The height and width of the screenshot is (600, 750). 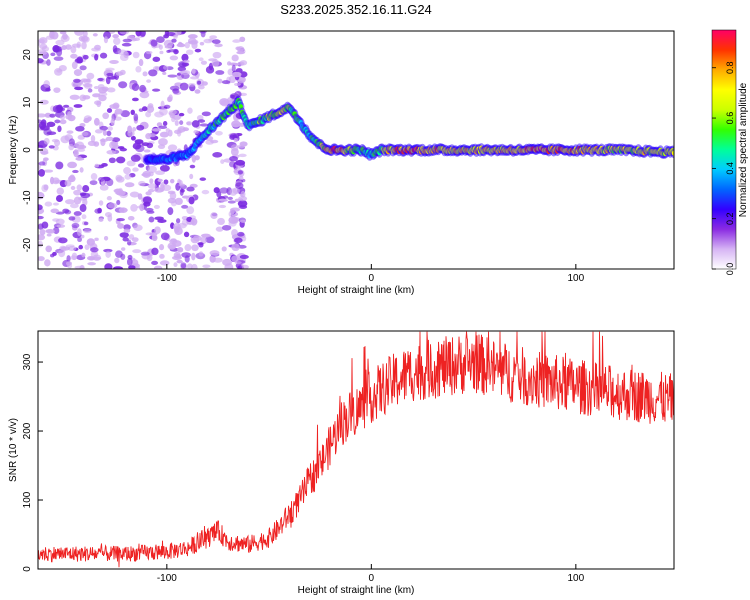 I want to click on y-tick-label: 200, so click(x=27, y=430).